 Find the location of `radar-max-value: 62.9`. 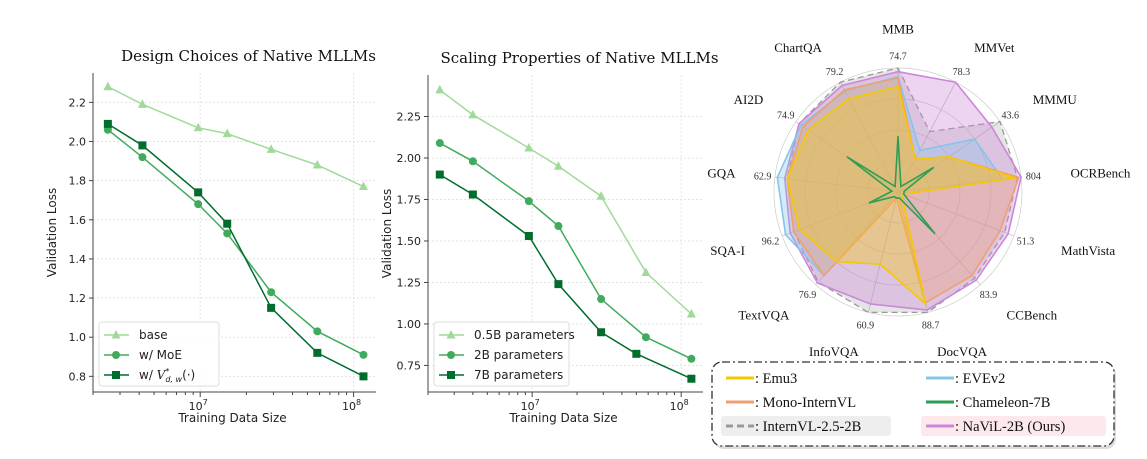

radar-max-value: 62.9 is located at coordinates (763, 177).